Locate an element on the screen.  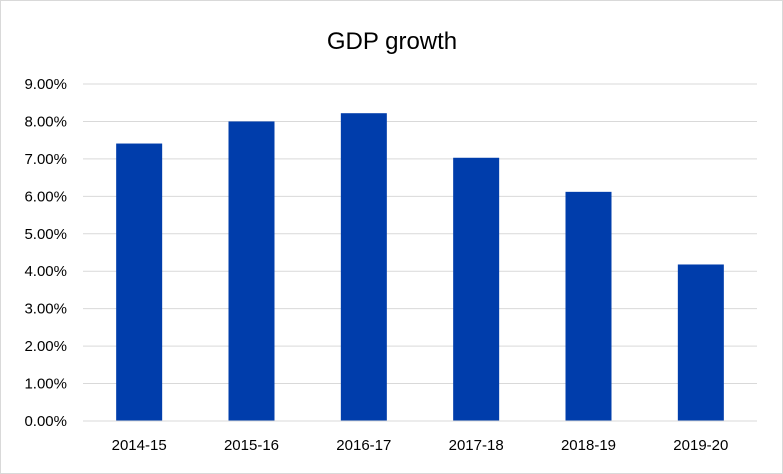
y-tick-label: 5.00% is located at coordinates (45, 234).